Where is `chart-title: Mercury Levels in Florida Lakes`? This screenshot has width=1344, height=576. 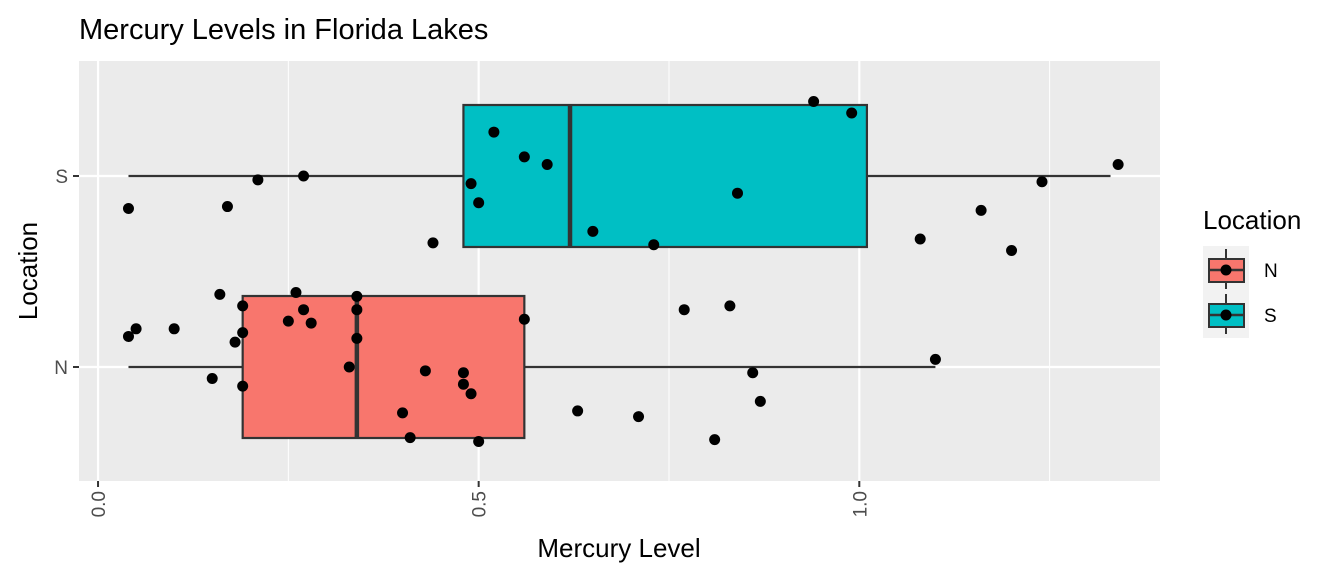
chart-title: Mercury Levels in Florida Lakes is located at coordinates (283, 30).